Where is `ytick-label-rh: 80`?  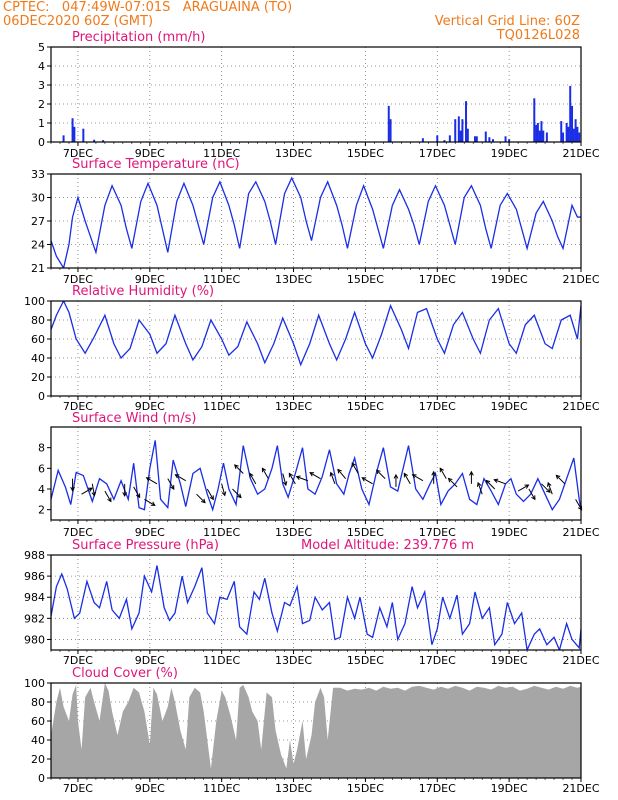
ytick-label-rh: 80 is located at coordinates (38, 320).